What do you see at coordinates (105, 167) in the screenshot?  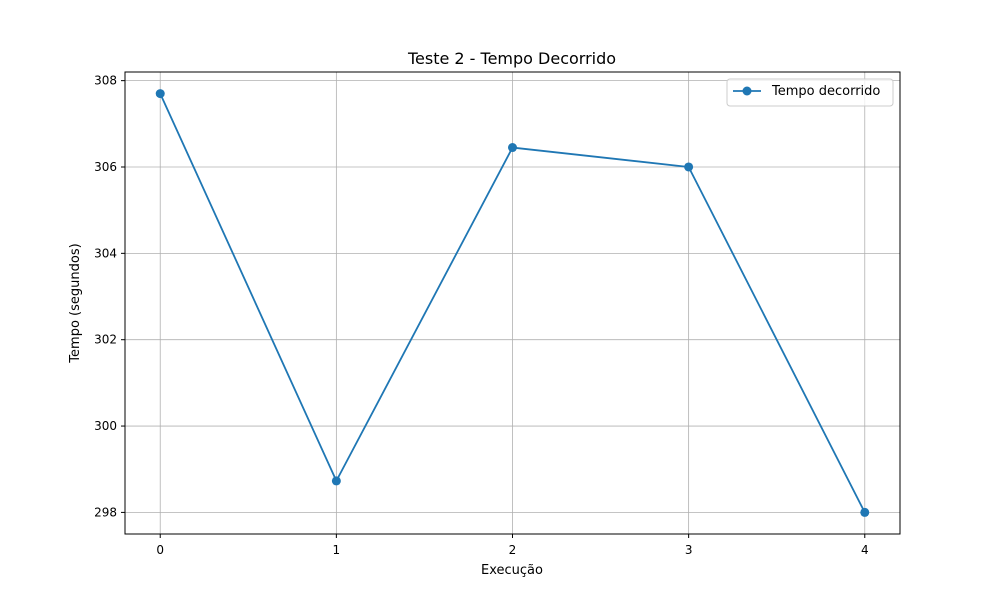 I see `y-tick-label: 306` at bounding box center [105, 167].